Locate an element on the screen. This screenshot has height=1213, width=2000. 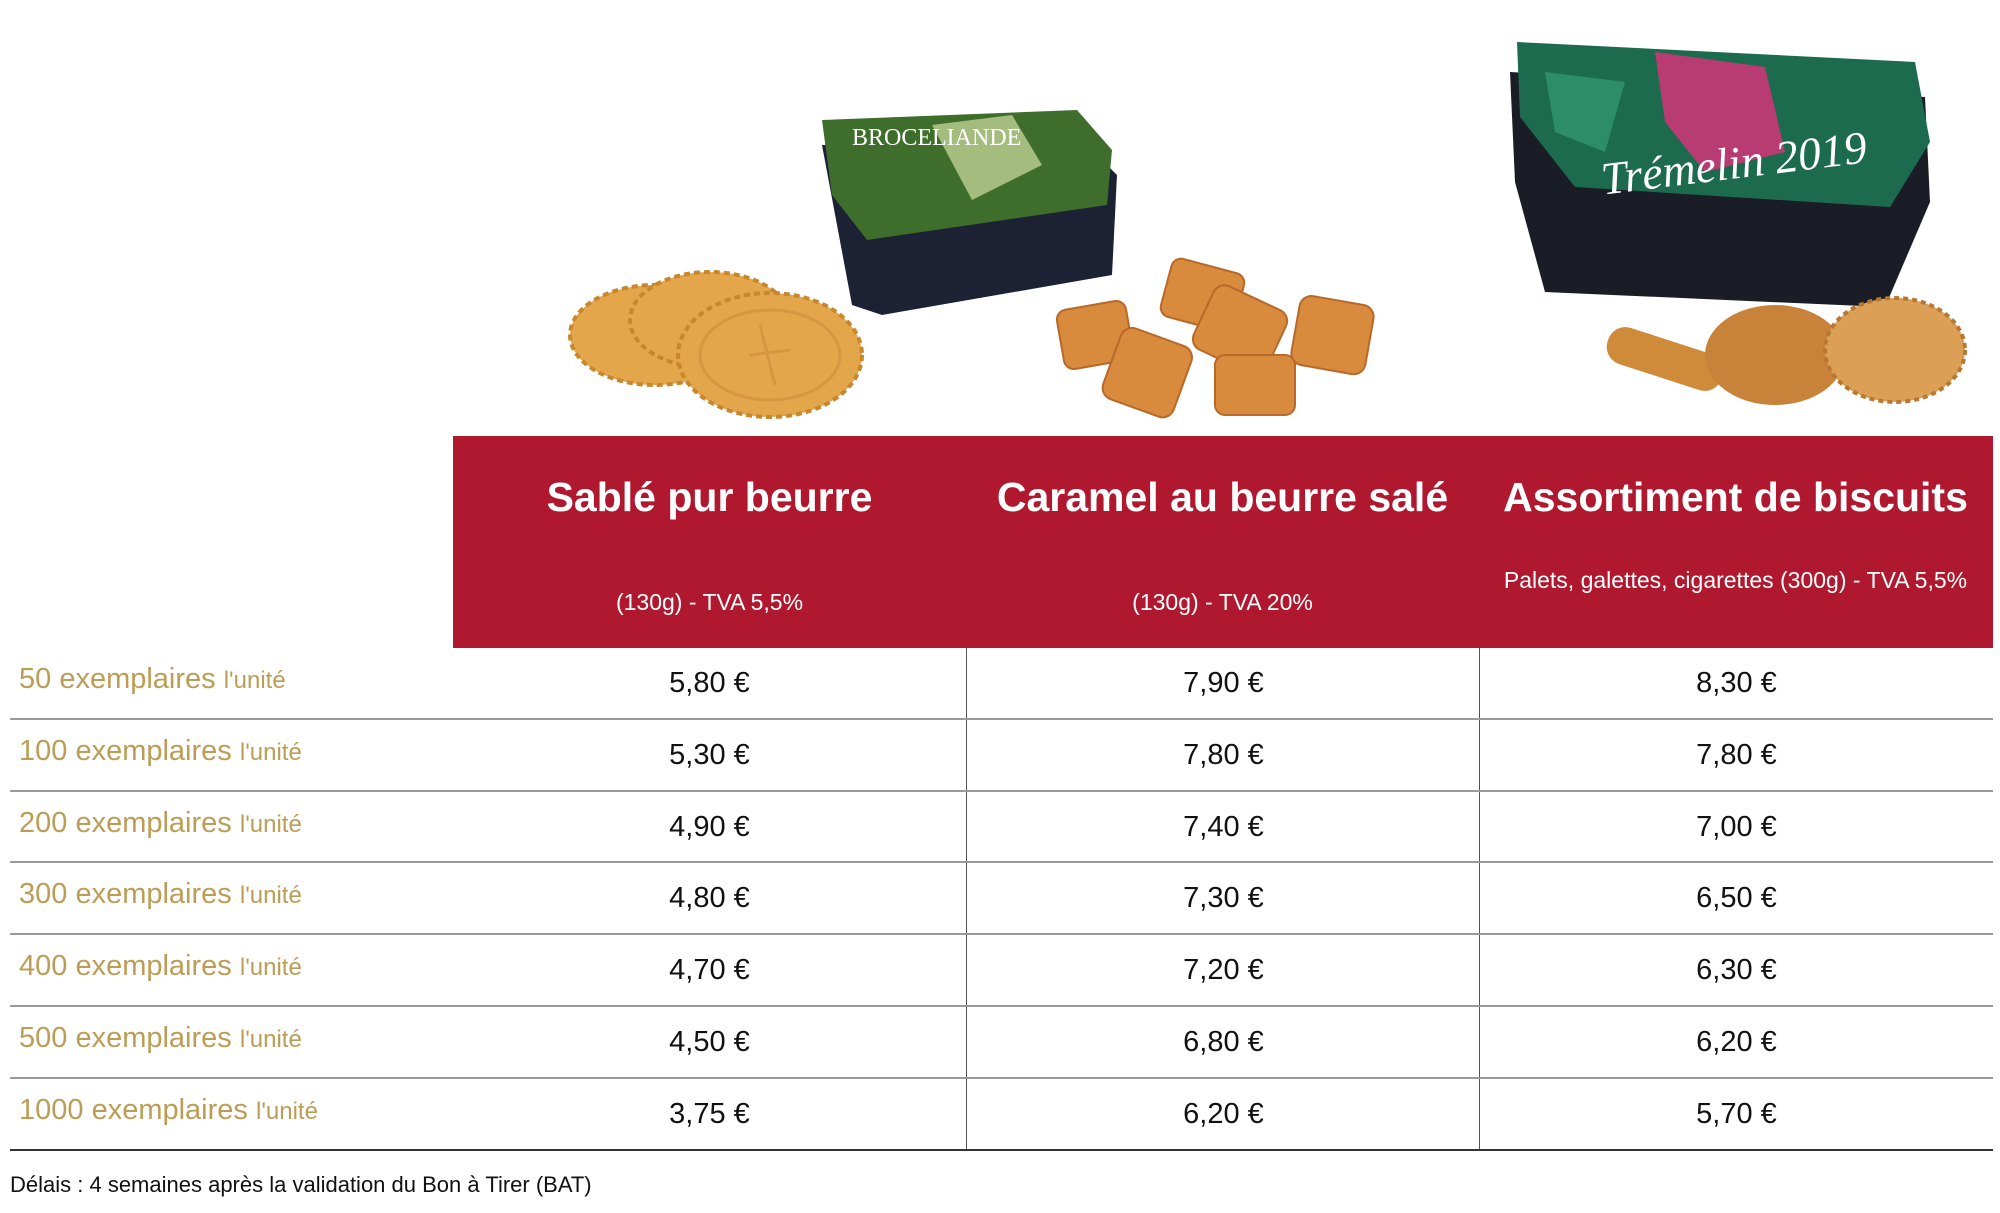
col-title: Assortiment de biscuits is located at coordinates (1735, 497).